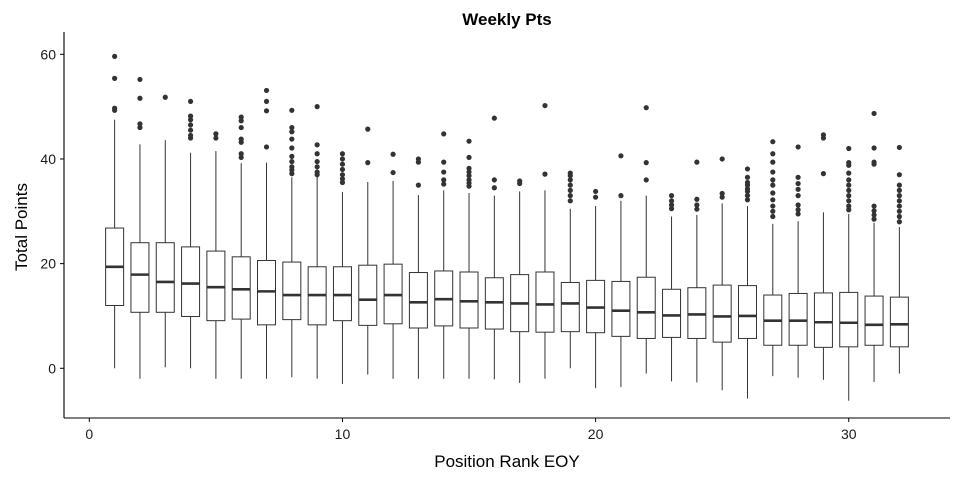  Describe the element at coordinates (21, 227) in the screenshot. I see `y-axis-label: Total Points` at that location.